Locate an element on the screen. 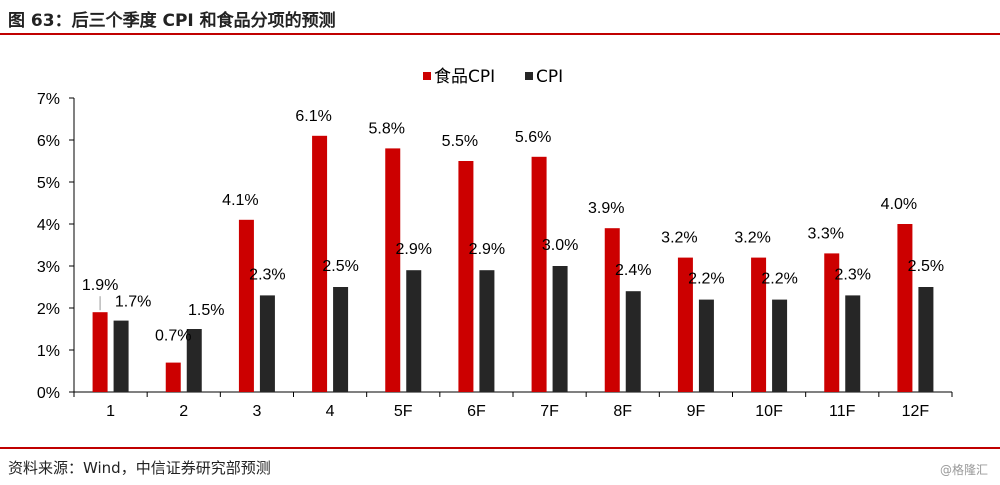 This screenshot has height=485, width=1000. legend-cpi-label: CPI is located at coordinates (549, 77).